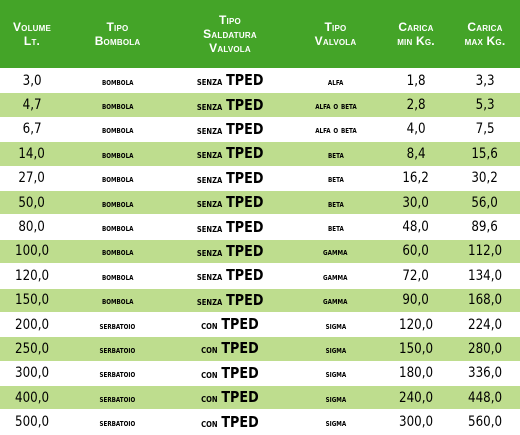  I want to click on cell-volume: 80,0, so click(32, 227).